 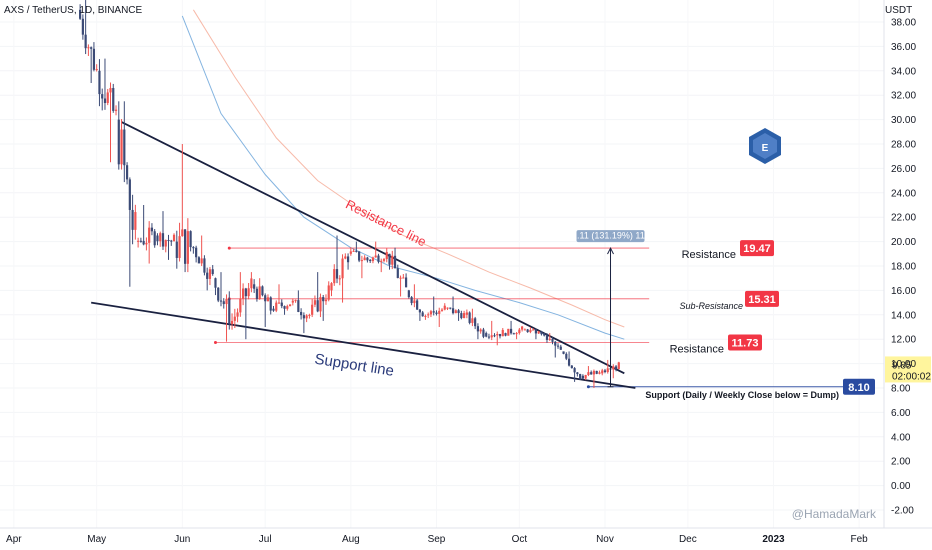 What do you see at coordinates (901, 389) in the screenshot?
I see `y-tick-label: 8.00` at bounding box center [901, 389].